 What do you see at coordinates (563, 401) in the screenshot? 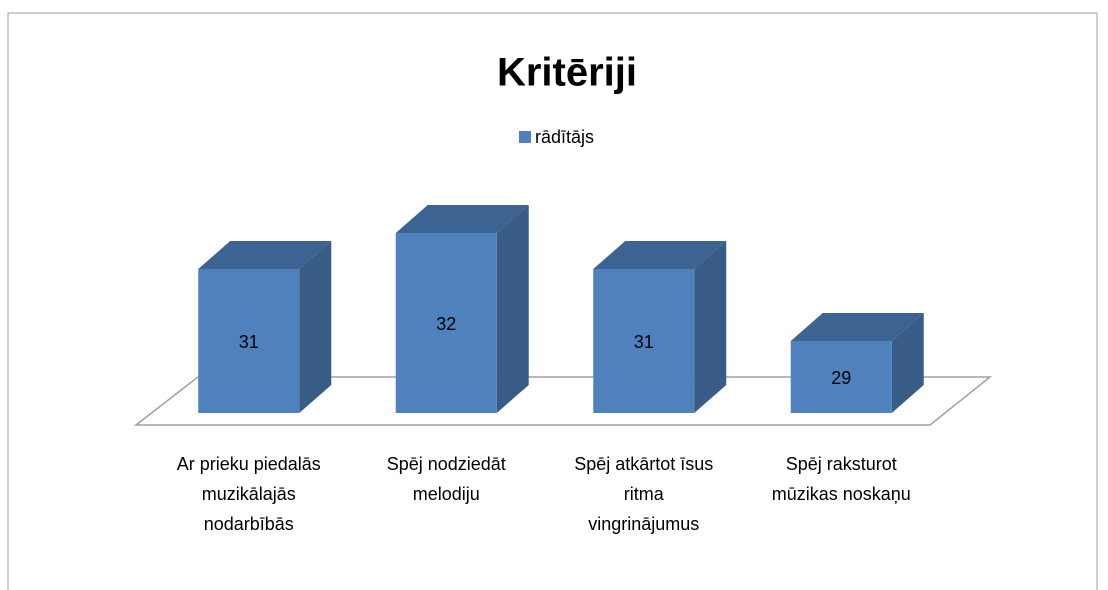
I see `floor` at bounding box center [563, 401].